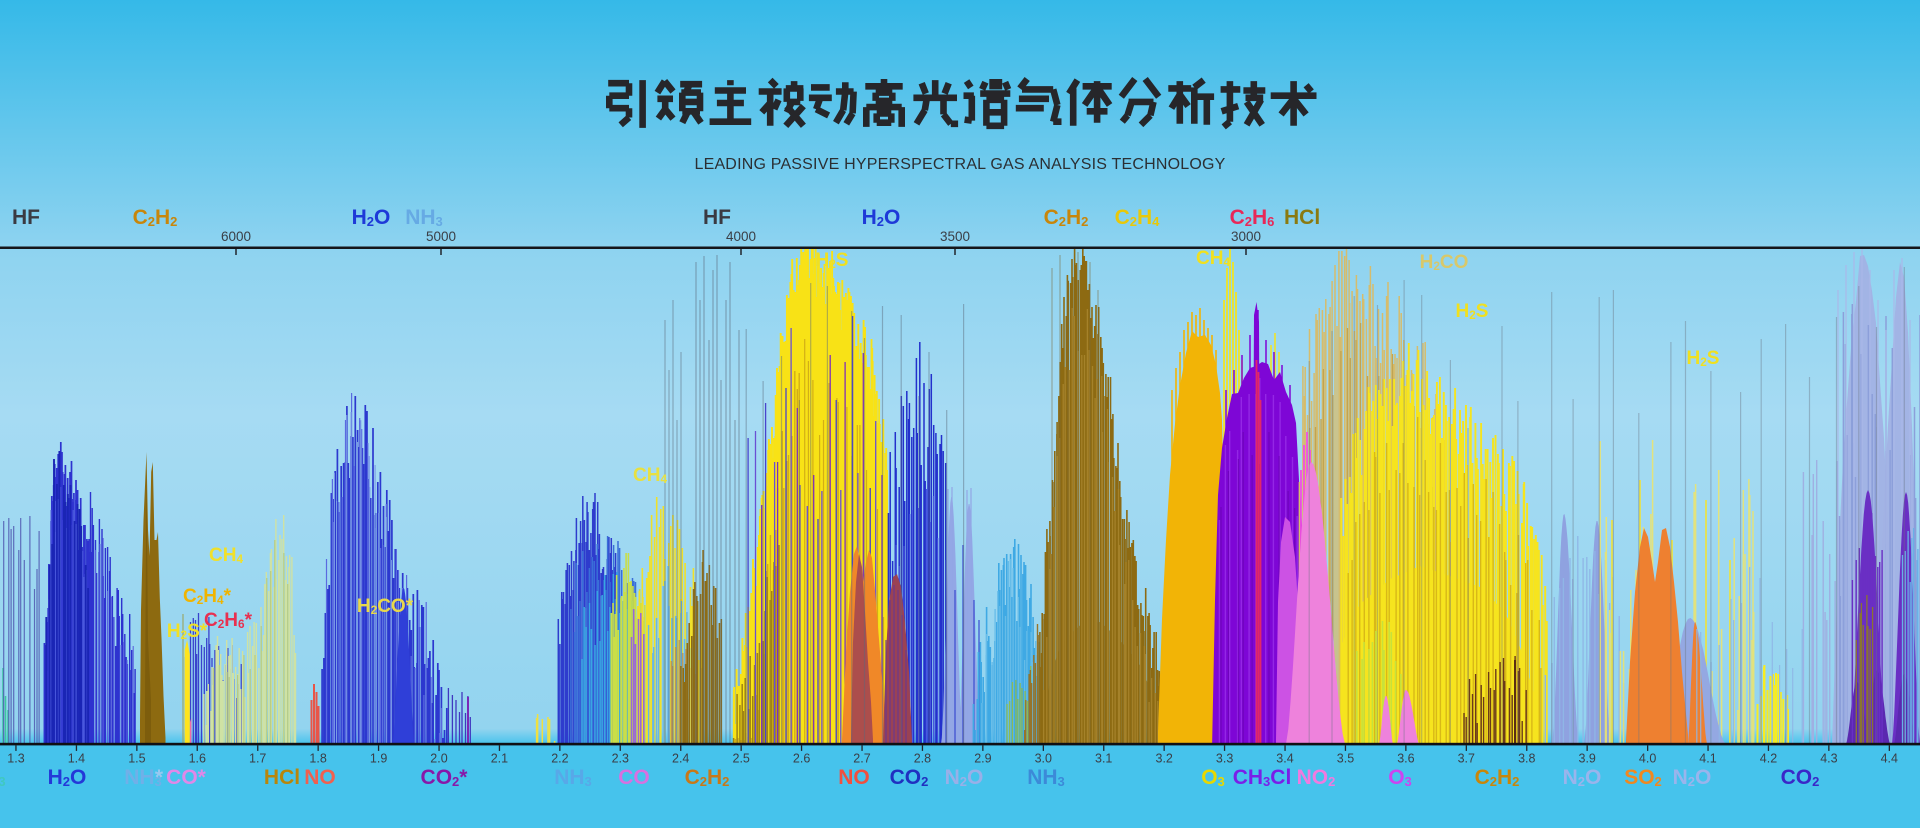 This screenshot has height=828, width=1920. What do you see at coordinates (1246, 236) in the screenshot?
I see `svg-text: 3000` at bounding box center [1246, 236].